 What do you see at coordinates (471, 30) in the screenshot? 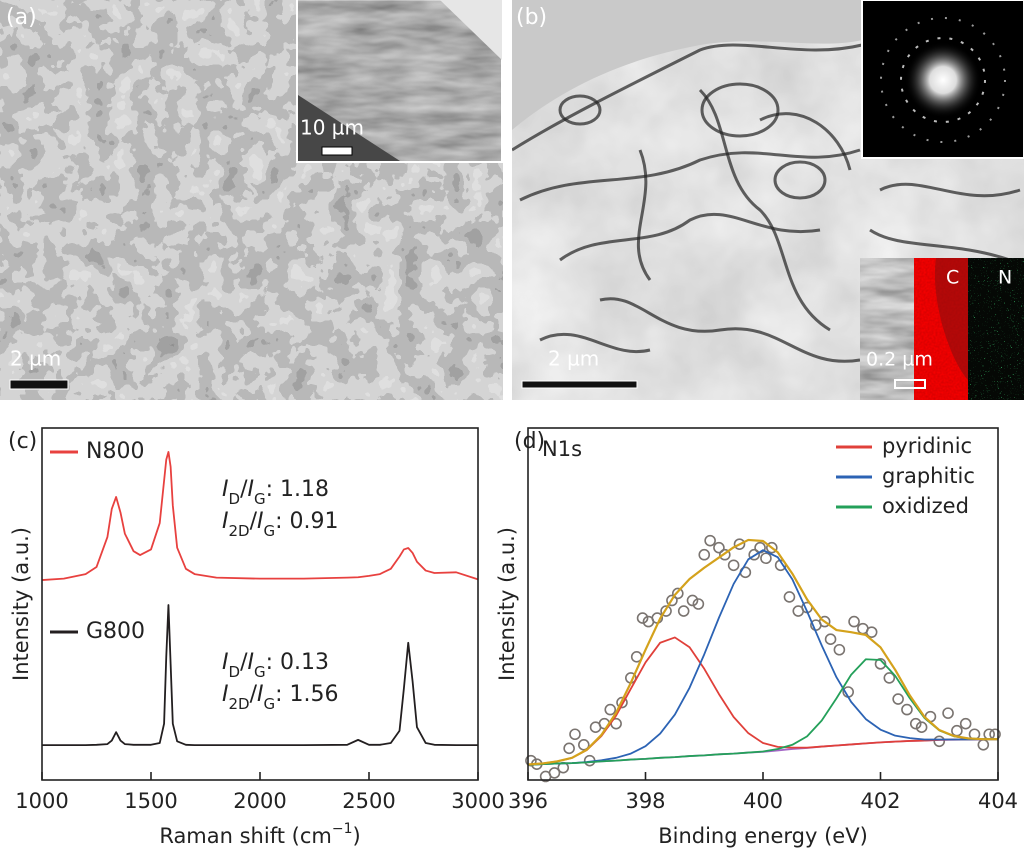
I see `inset-edge` at bounding box center [471, 30].